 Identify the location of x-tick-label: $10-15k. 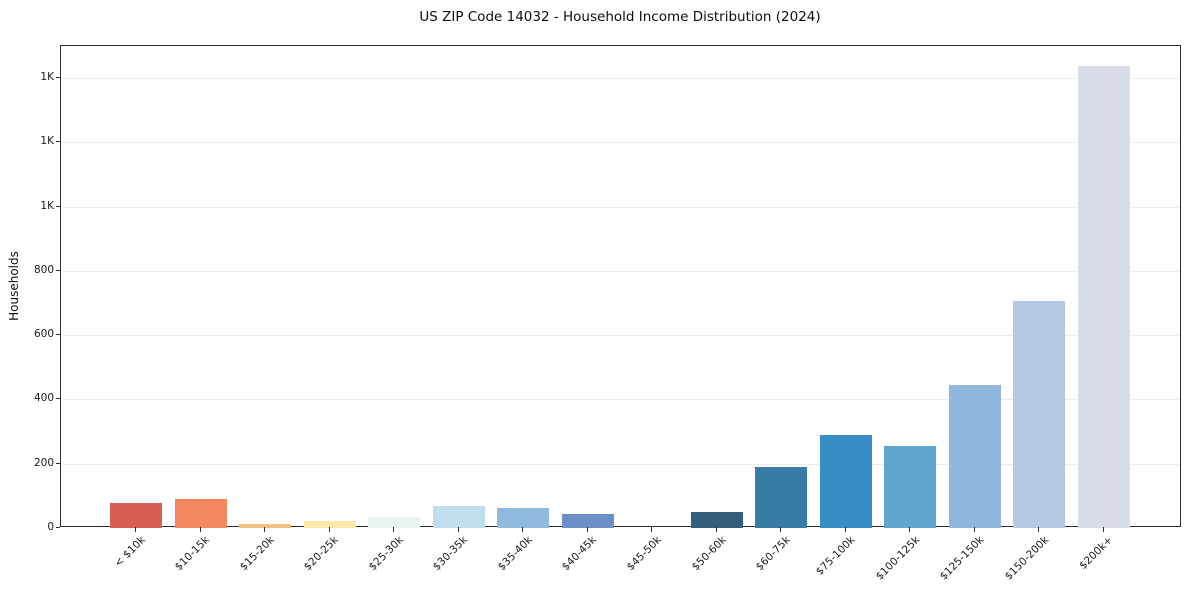
(192, 554).